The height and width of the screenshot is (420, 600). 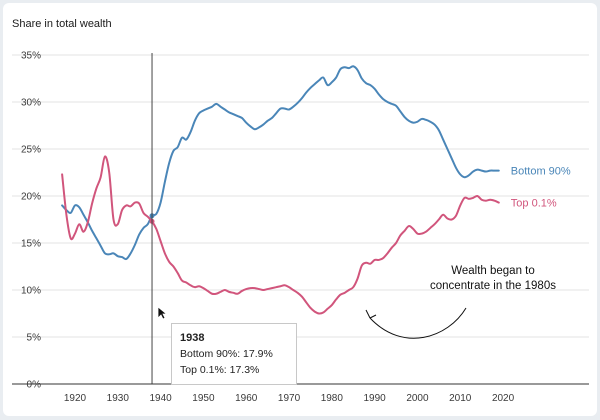 I want to click on y-axis-label: Share in total wealth, so click(x=62, y=24).